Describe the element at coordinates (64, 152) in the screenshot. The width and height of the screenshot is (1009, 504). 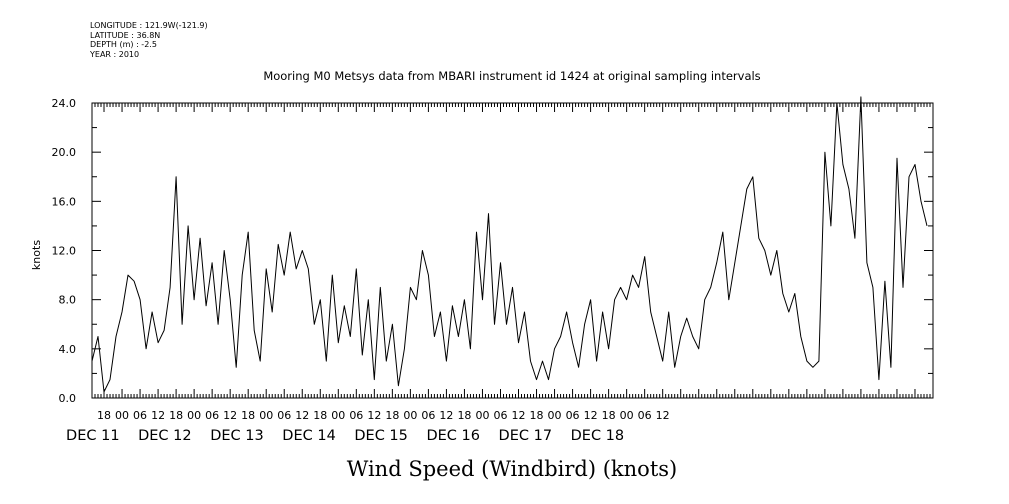
I see `y-tick-label: 20.0` at that location.